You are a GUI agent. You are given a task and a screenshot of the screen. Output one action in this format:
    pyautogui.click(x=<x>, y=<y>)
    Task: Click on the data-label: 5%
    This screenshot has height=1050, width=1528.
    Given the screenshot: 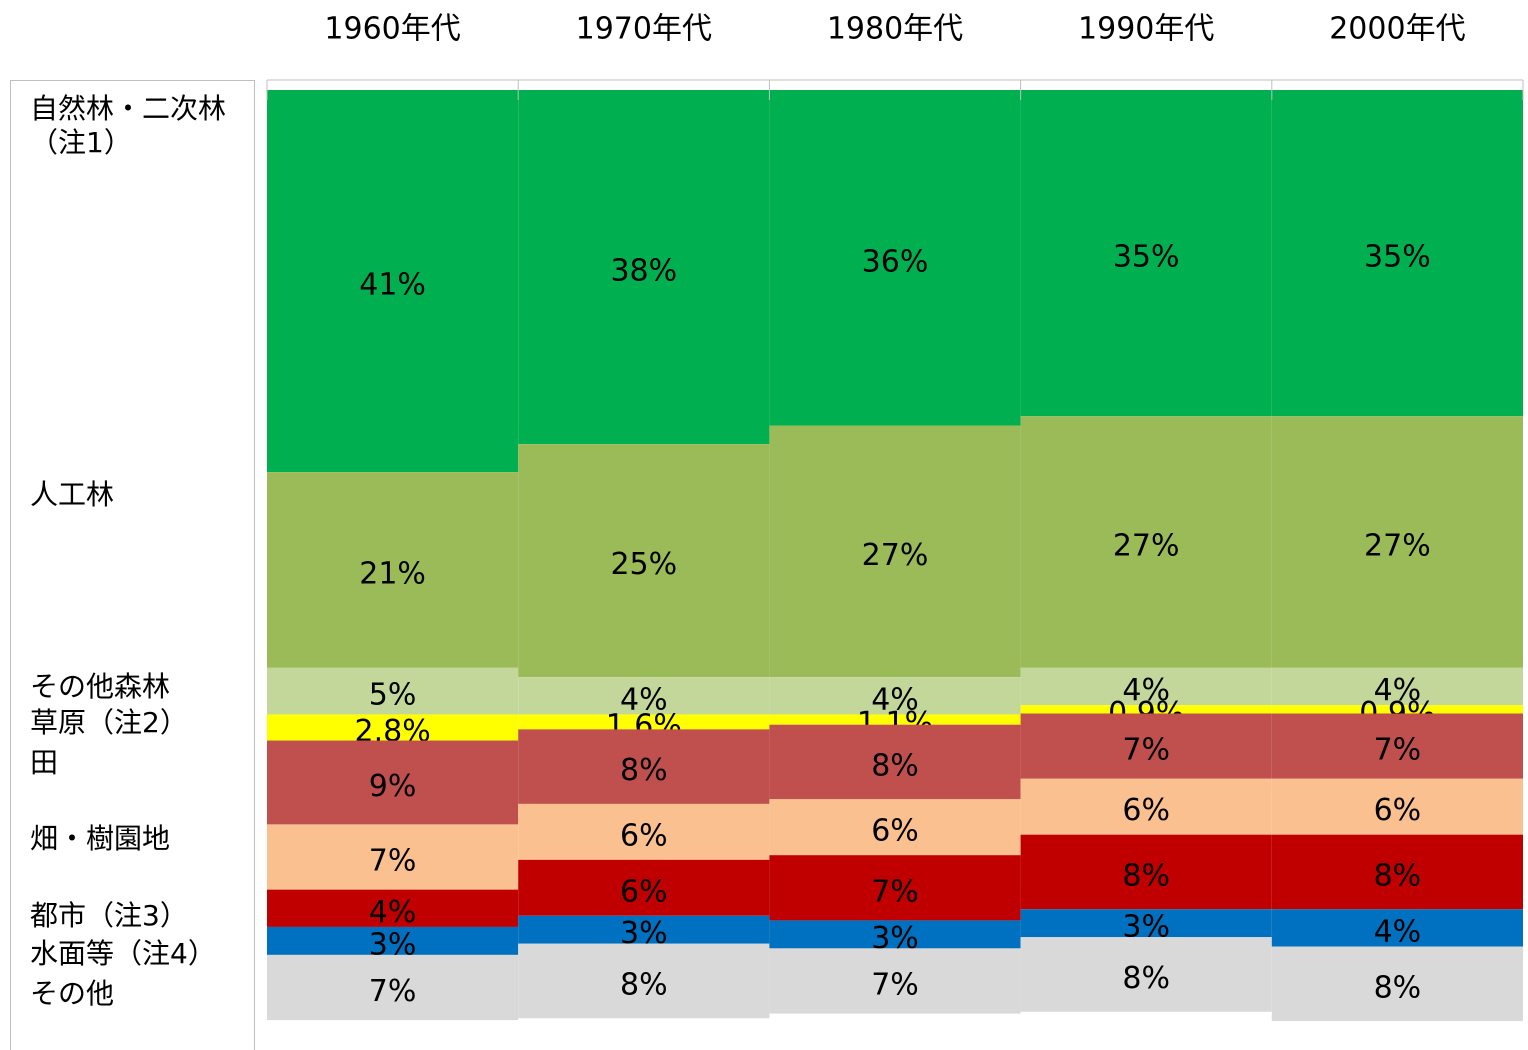 What is the action you would take?
    pyautogui.click(x=393, y=695)
    